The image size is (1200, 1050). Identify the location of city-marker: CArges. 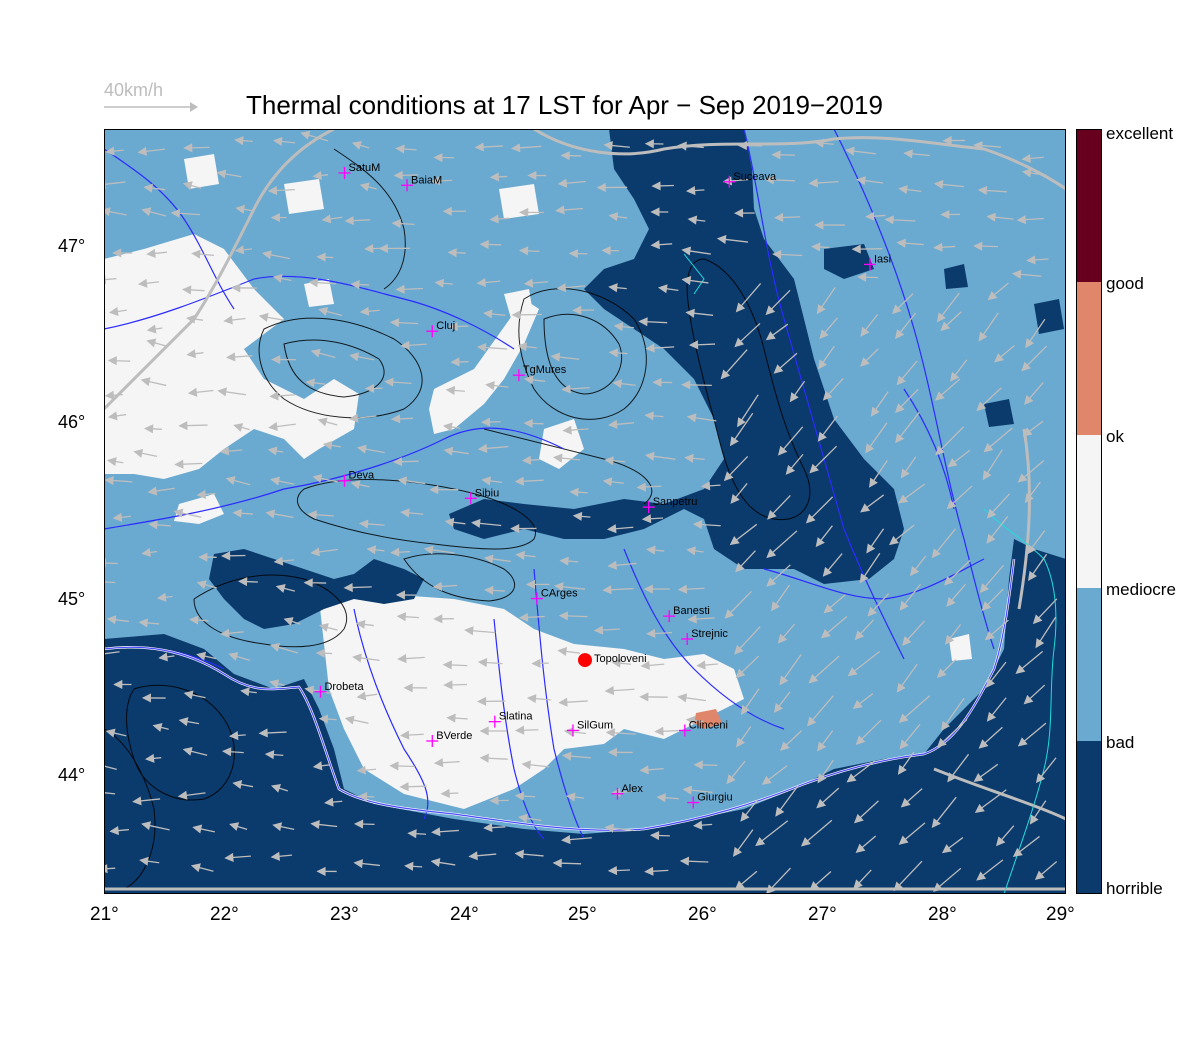
(554, 596).